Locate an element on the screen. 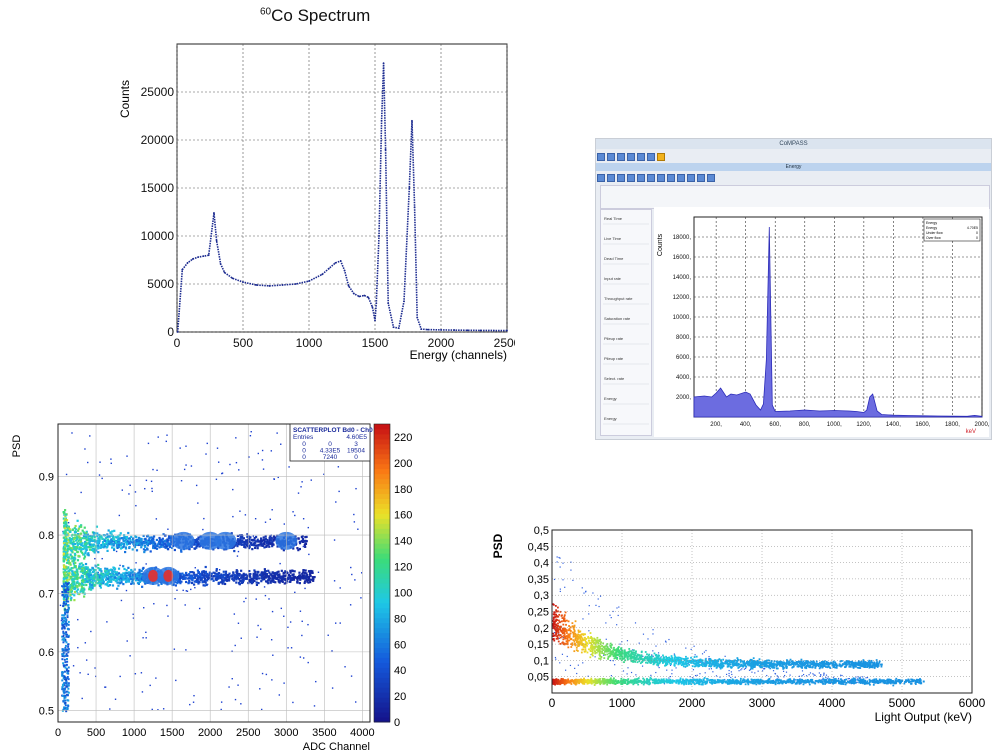 The height and width of the screenshot is (754, 992). plot-tab: Energy is located at coordinates (793, 167).